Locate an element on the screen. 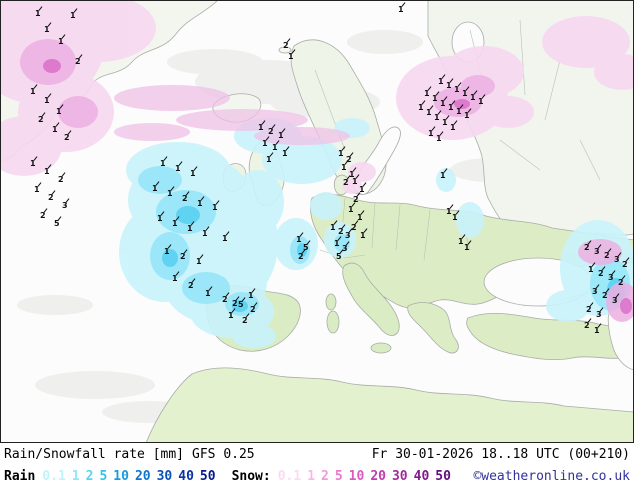  copyright: ©weatheronline.co.uk is located at coordinates (551, 476).